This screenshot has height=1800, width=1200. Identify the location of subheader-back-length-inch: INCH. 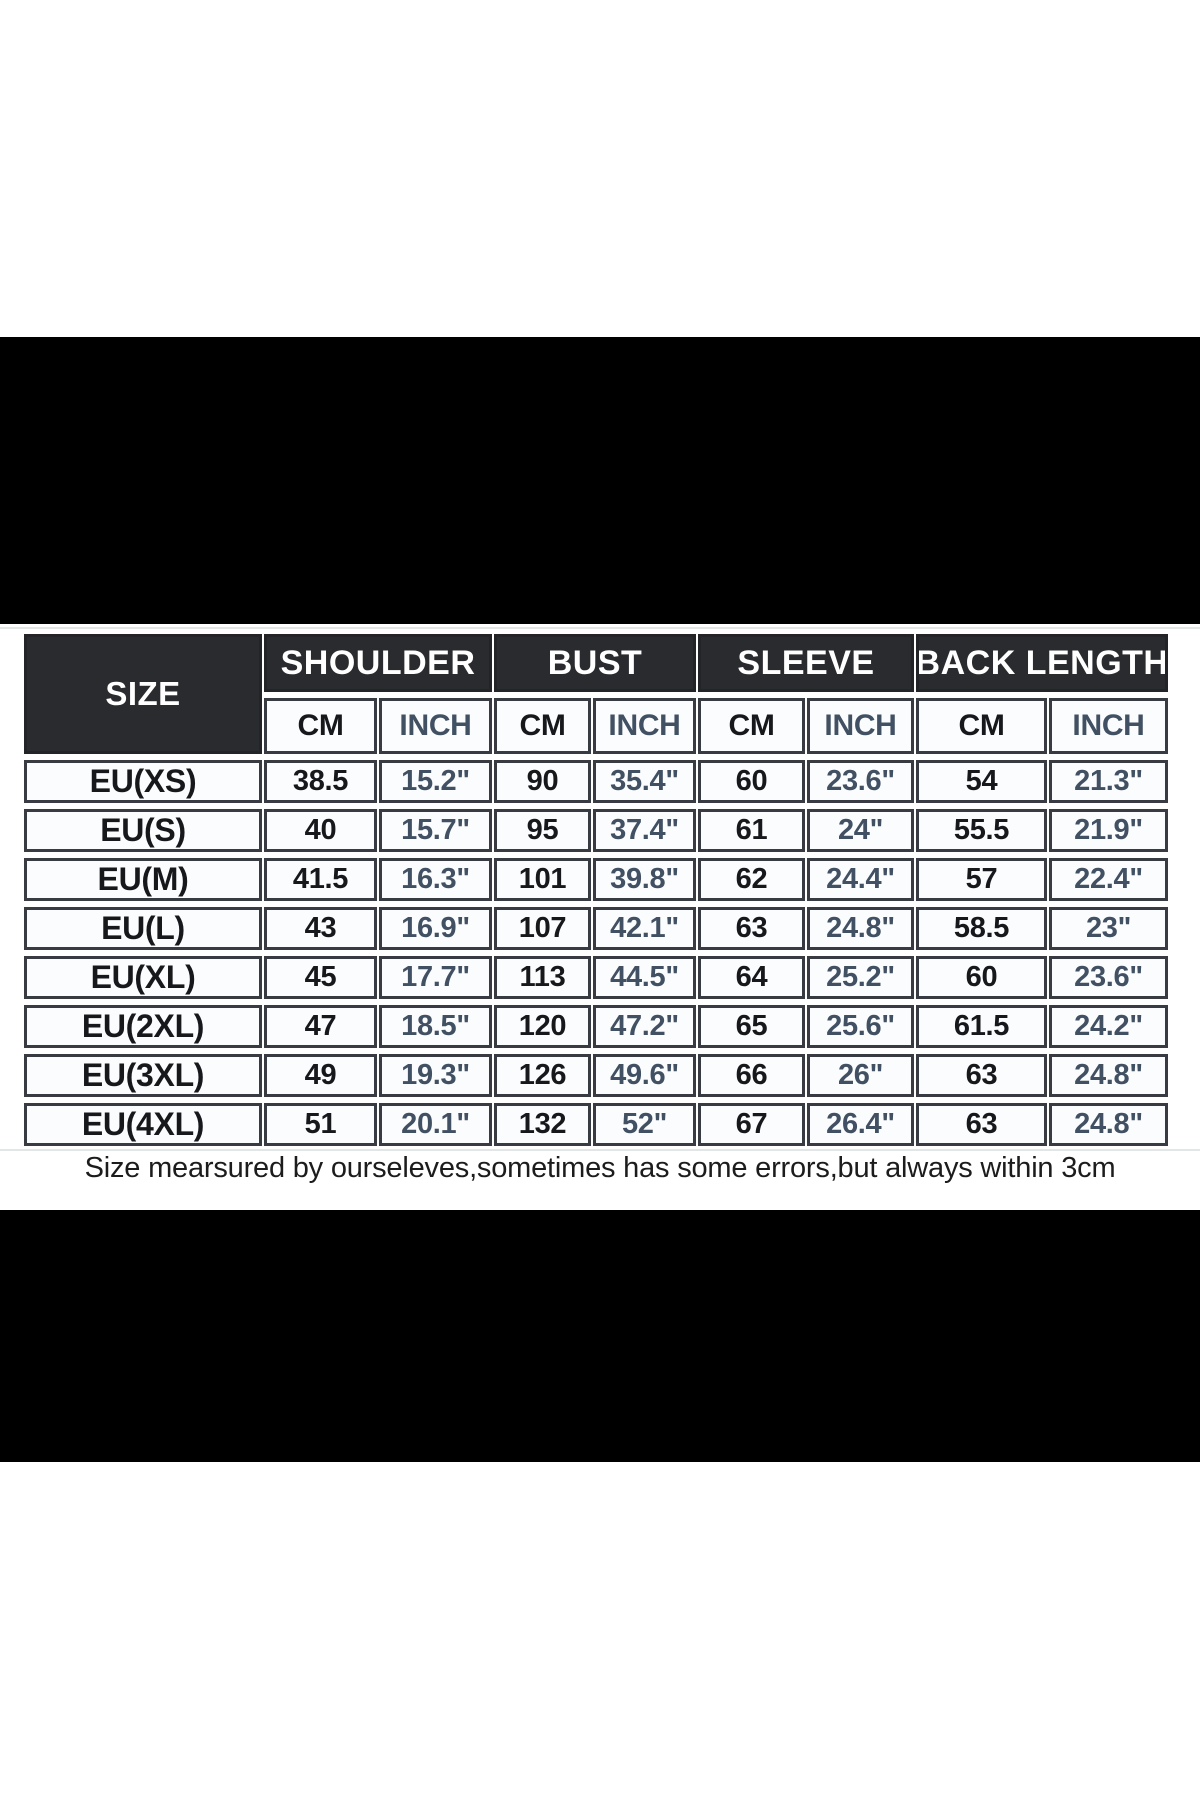
(1108, 726).